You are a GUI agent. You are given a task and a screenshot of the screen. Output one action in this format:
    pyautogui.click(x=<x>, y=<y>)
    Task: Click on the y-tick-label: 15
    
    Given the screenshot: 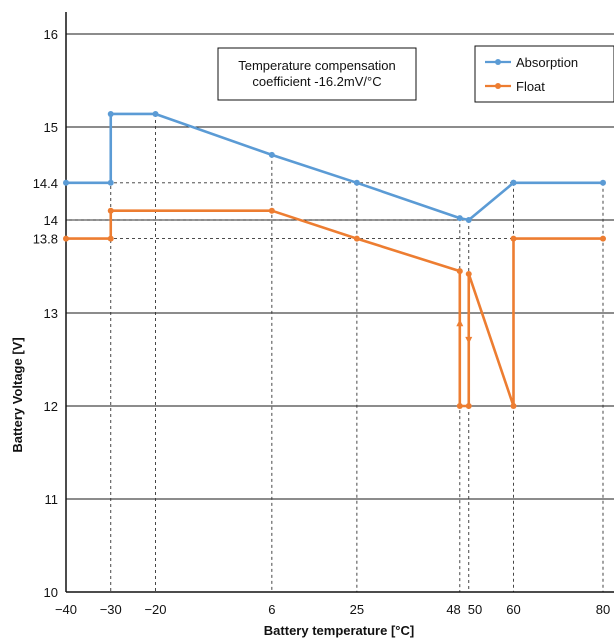 What is the action you would take?
    pyautogui.click(x=51, y=127)
    